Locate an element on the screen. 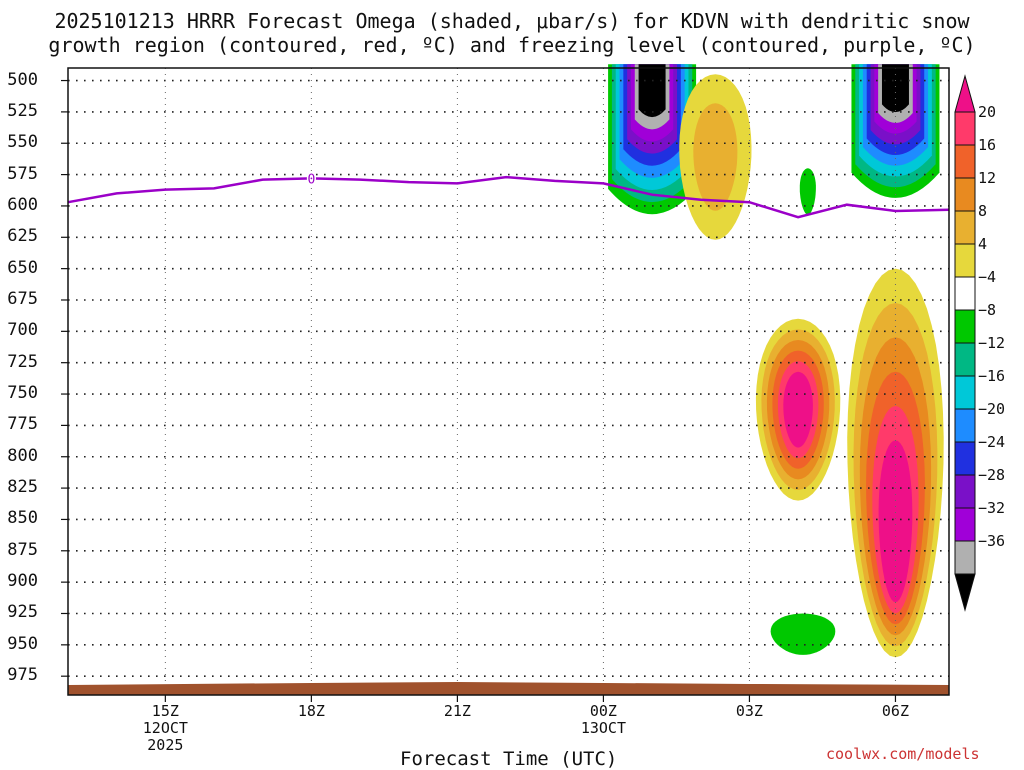 The width and height of the screenshot is (1024, 770). y-tick-label-900: 900 is located at coordinates (22, 581).